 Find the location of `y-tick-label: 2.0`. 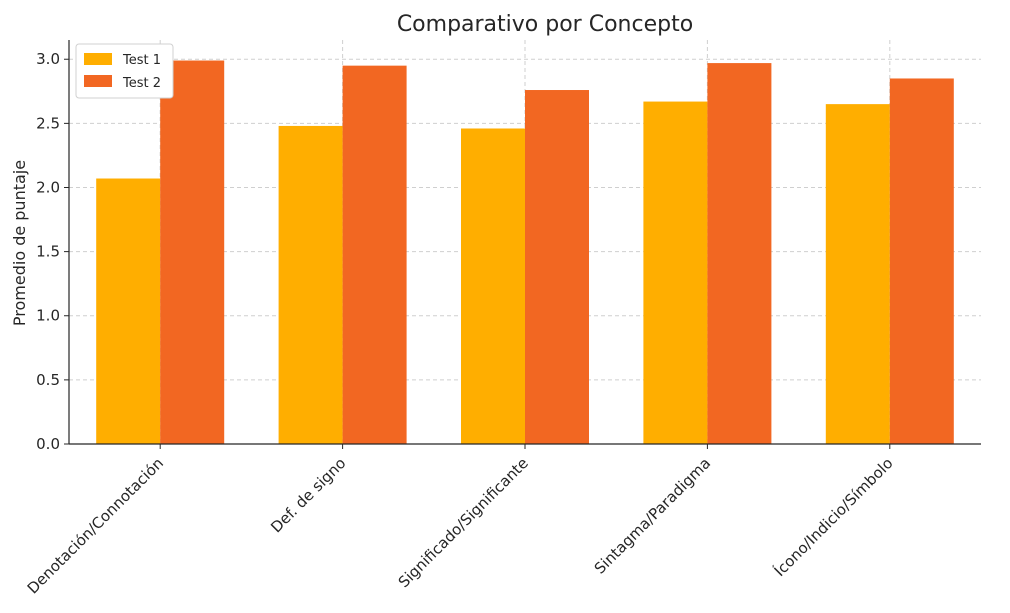

y-tick-label: 2.0 is located at coordinates (48, 187).